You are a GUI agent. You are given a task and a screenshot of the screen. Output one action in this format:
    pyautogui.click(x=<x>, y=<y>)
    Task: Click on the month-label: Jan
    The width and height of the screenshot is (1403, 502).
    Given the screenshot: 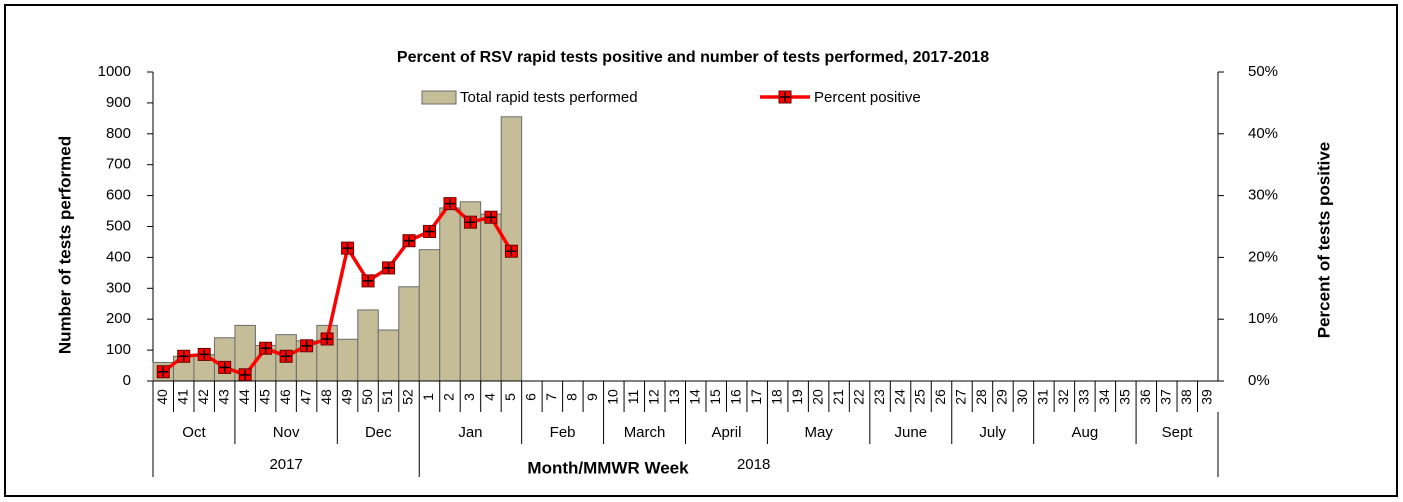 What is the action you would take?
    pyautogui.click(x=470, y=432)
    